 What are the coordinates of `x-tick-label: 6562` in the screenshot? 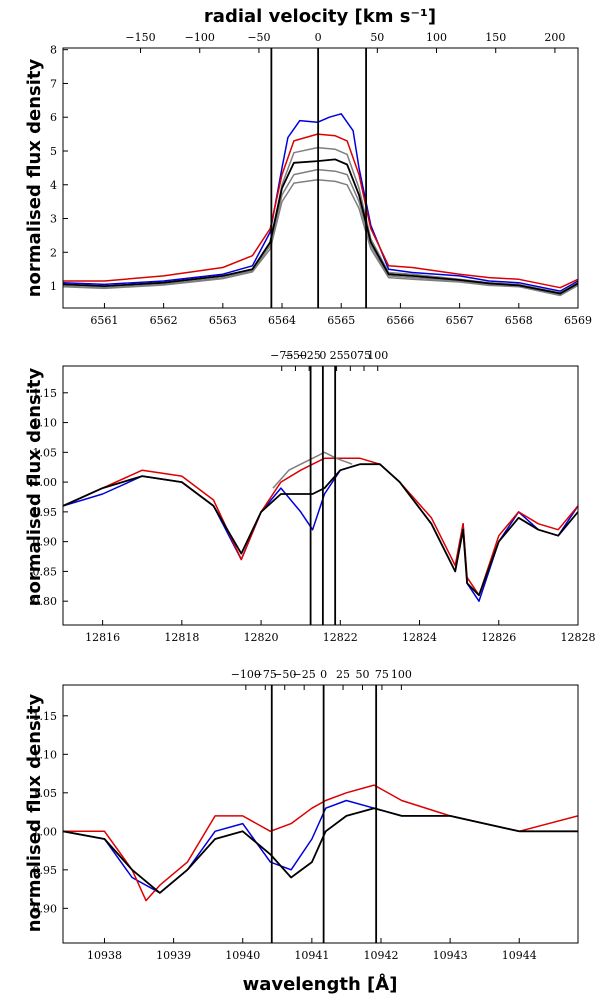 It's located at (164, 320).